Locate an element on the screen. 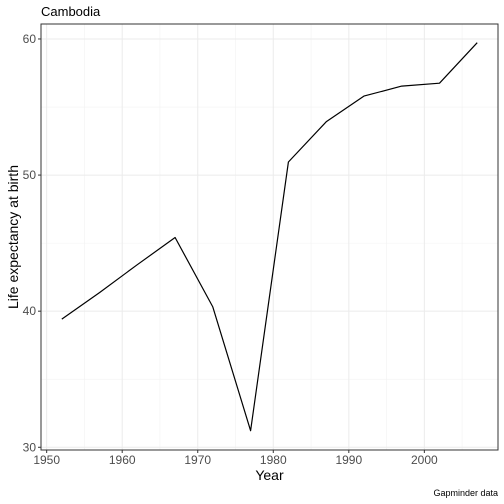 Image resolution: width=504 pixels, height=504 pixels. chart-title: Cambodia is located at coordinates (71, 11).